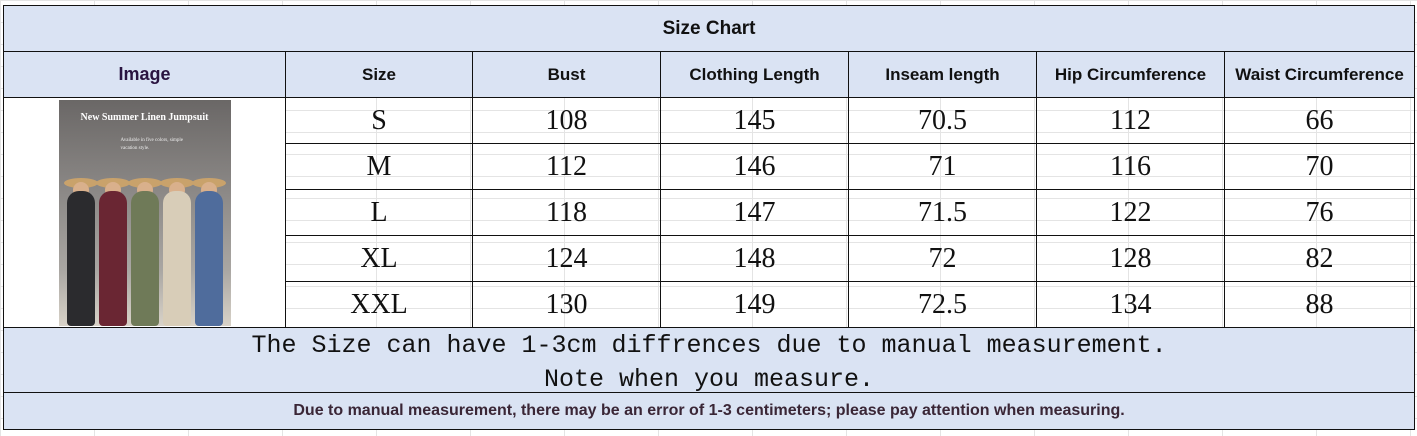  What do you see at coordinates (754, 74) in the screenshot?
I see `column-header: Clothing Length` at bounding box center [754, 74].